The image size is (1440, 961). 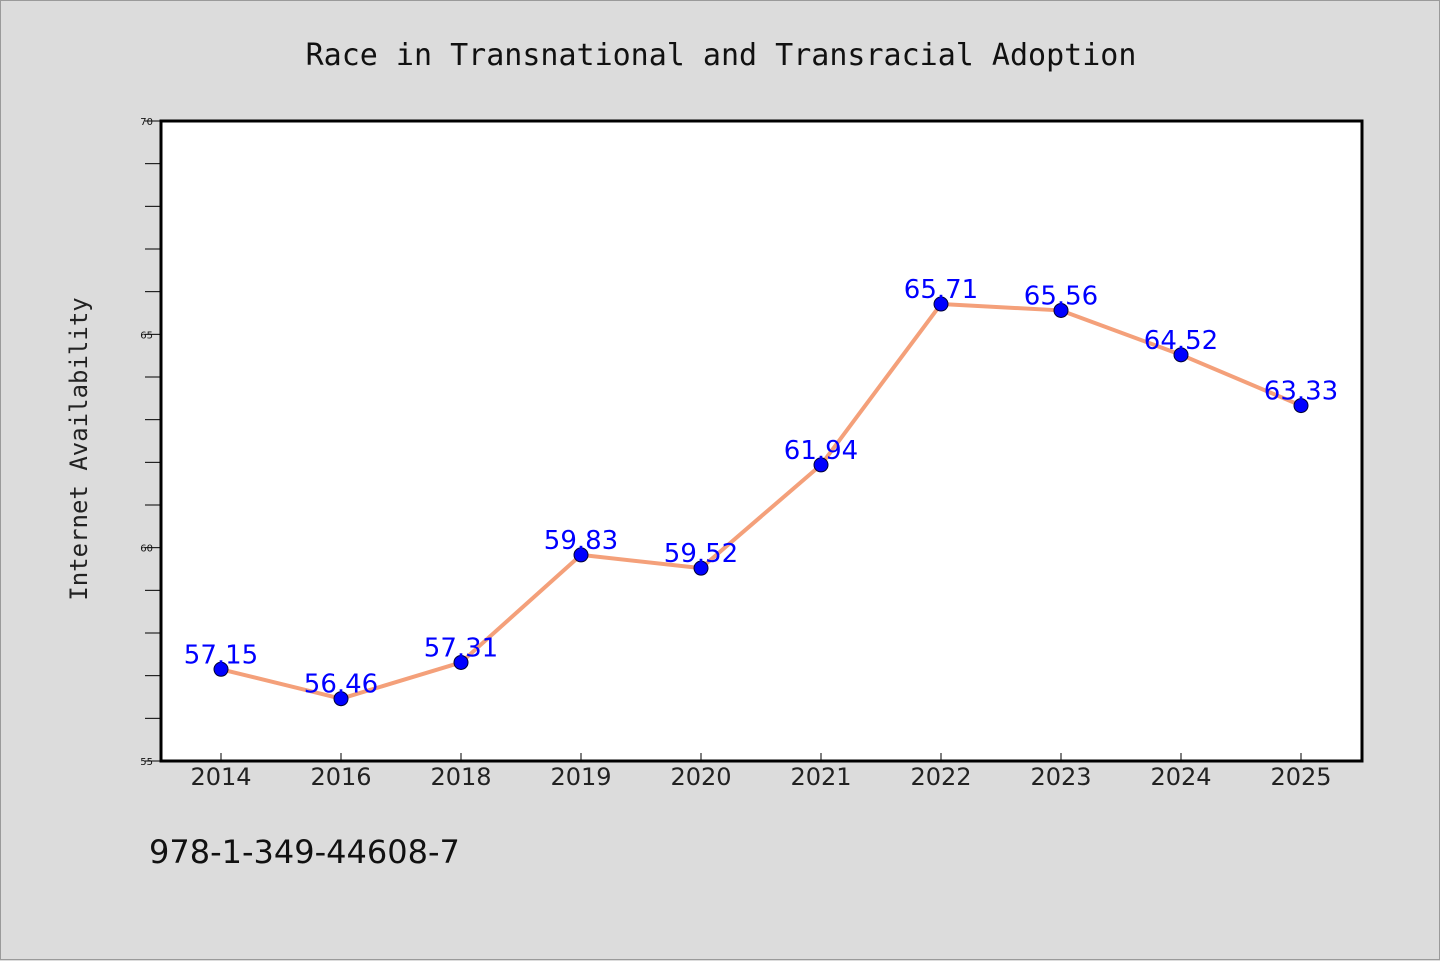 I want to click on data-label: 59.83, so click(x=581, y=541).